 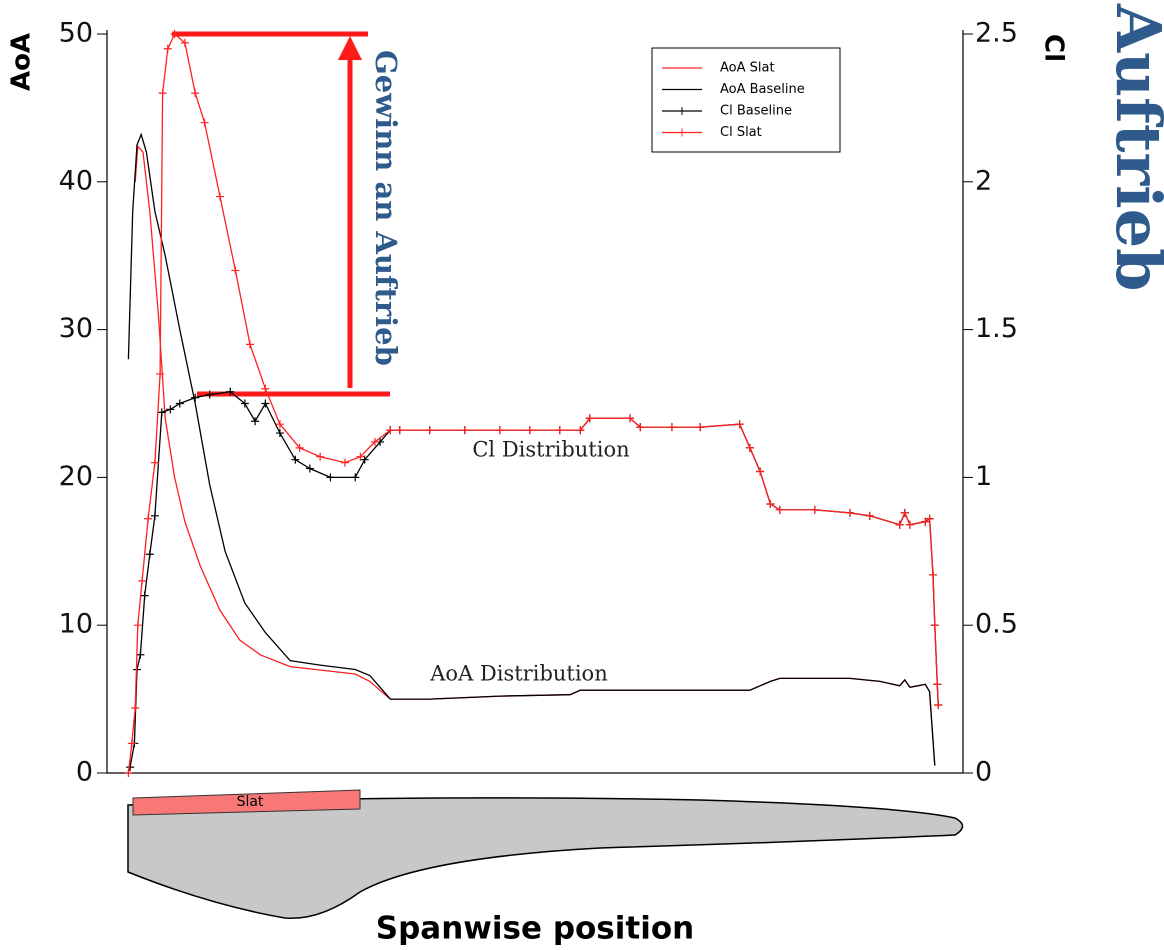 I want to click on arrow-head, so click(x=350, y=48).